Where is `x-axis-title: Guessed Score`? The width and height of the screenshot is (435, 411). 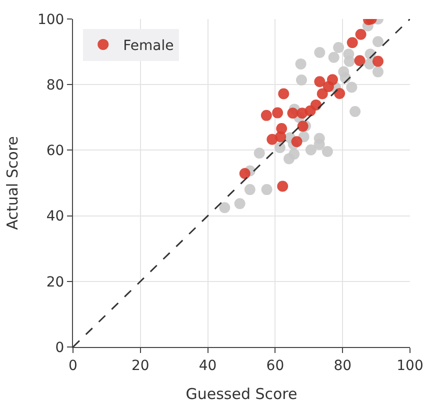
x-axis-title: Guessed Score is located at coordinates (242, 393).